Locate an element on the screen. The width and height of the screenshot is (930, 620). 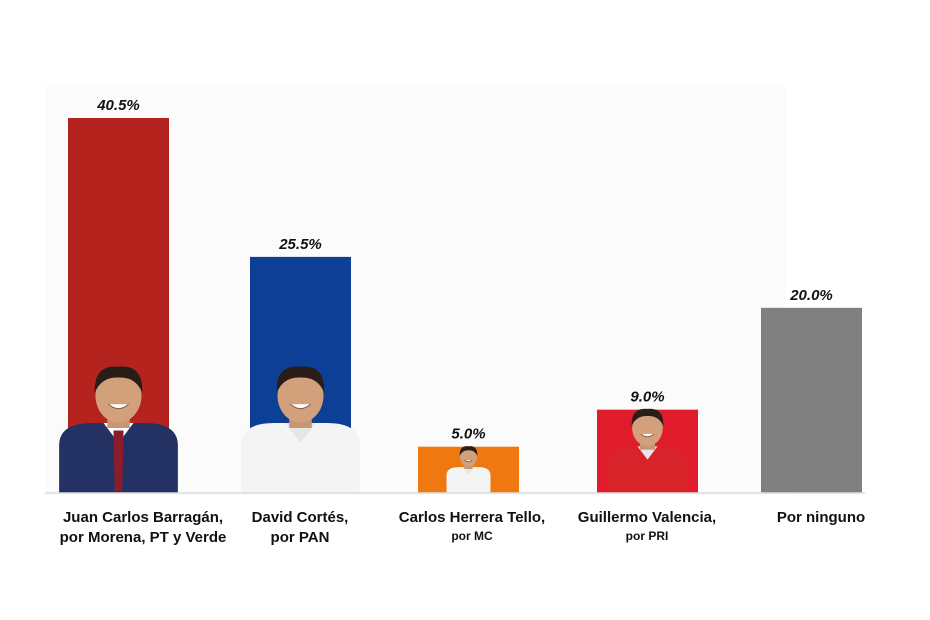
value-label: 9.0% is located at coordinates (647, 397).